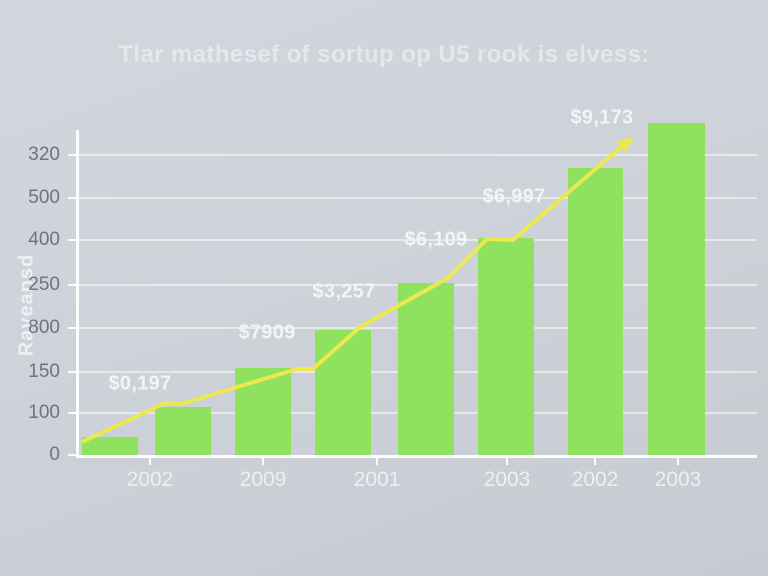  What do you see at coordinates (77, 294) in the screenshot?
I see `y-axis-line` at bounding box center [77, 294].